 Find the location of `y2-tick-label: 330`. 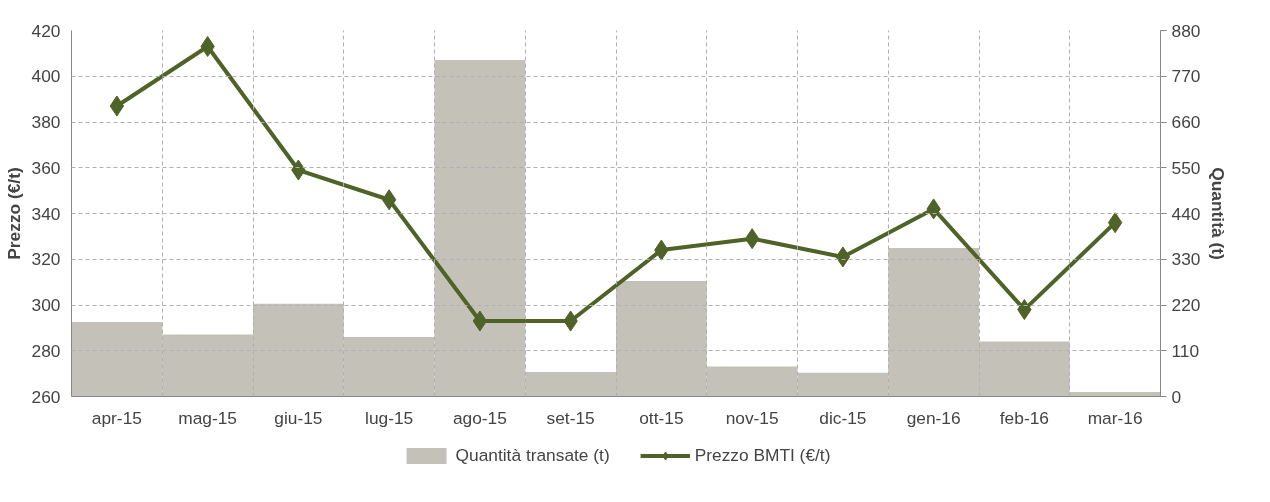

y2-tick-label: 330 is located at coordinates (1186, 259).